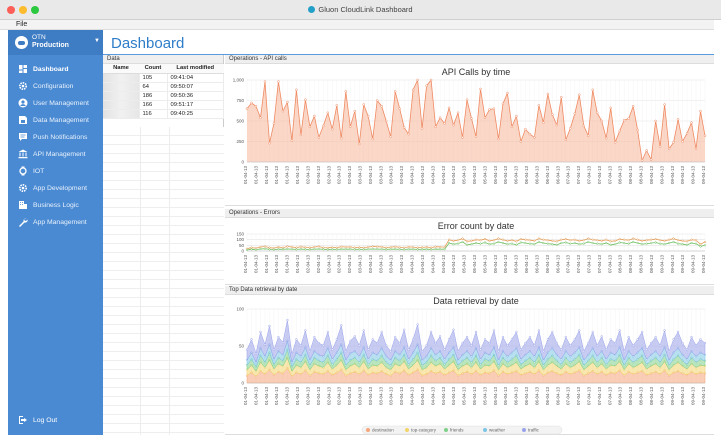 The width and height of the screenshot is (721, 446). What do you see at coordinates (163, 96) in the screenshot?
I see `table-row: 186 09:50:36` at bounding box center [163, 96].